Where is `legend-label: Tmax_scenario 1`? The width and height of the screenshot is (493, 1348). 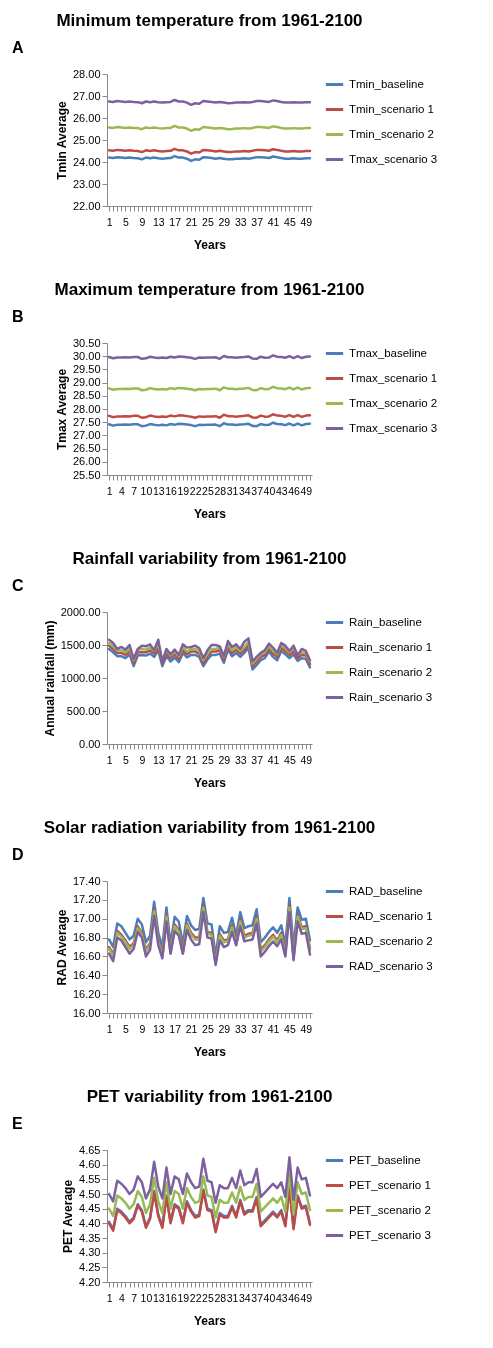
legend-label: Tmax_scenario 1 is located at coordinates (393, 377).